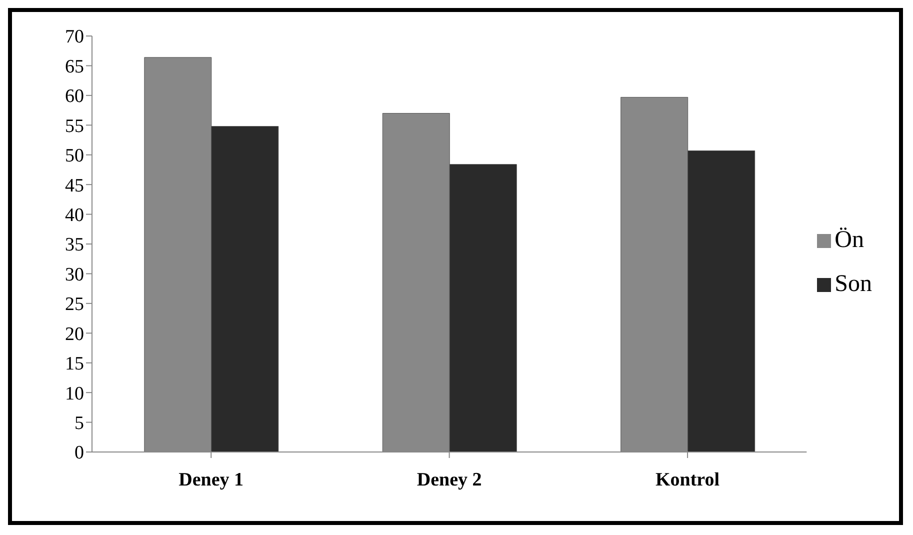 This screenshot has height=535, width=913. Describe the element at coordinates (74, 97) in the screenshot. I see `y-tick-label: 60` at that location.